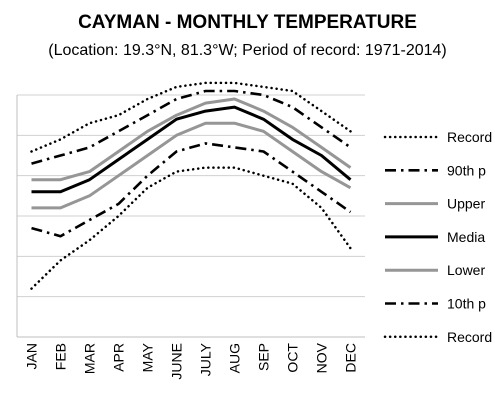 The width and height of the screenshot is (495, 400). What do you see at coordinates (322, 357) in the screenshot?
I see `x-tick-label: NOV` at bounding box center [322, 357].